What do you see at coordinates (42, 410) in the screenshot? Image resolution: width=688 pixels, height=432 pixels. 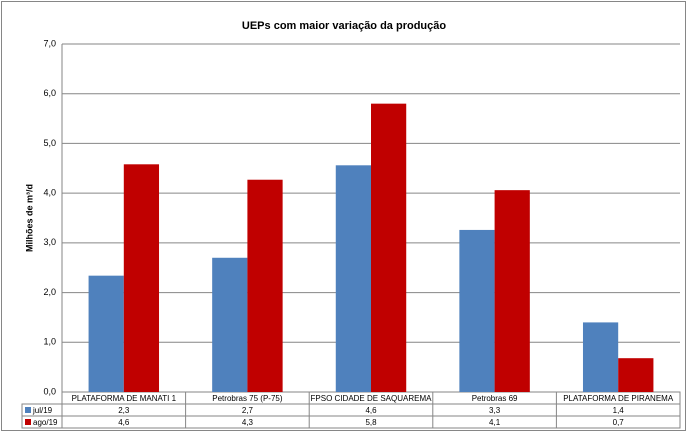 I see `legend-label: jul/19` at bounding box center [42, 410].